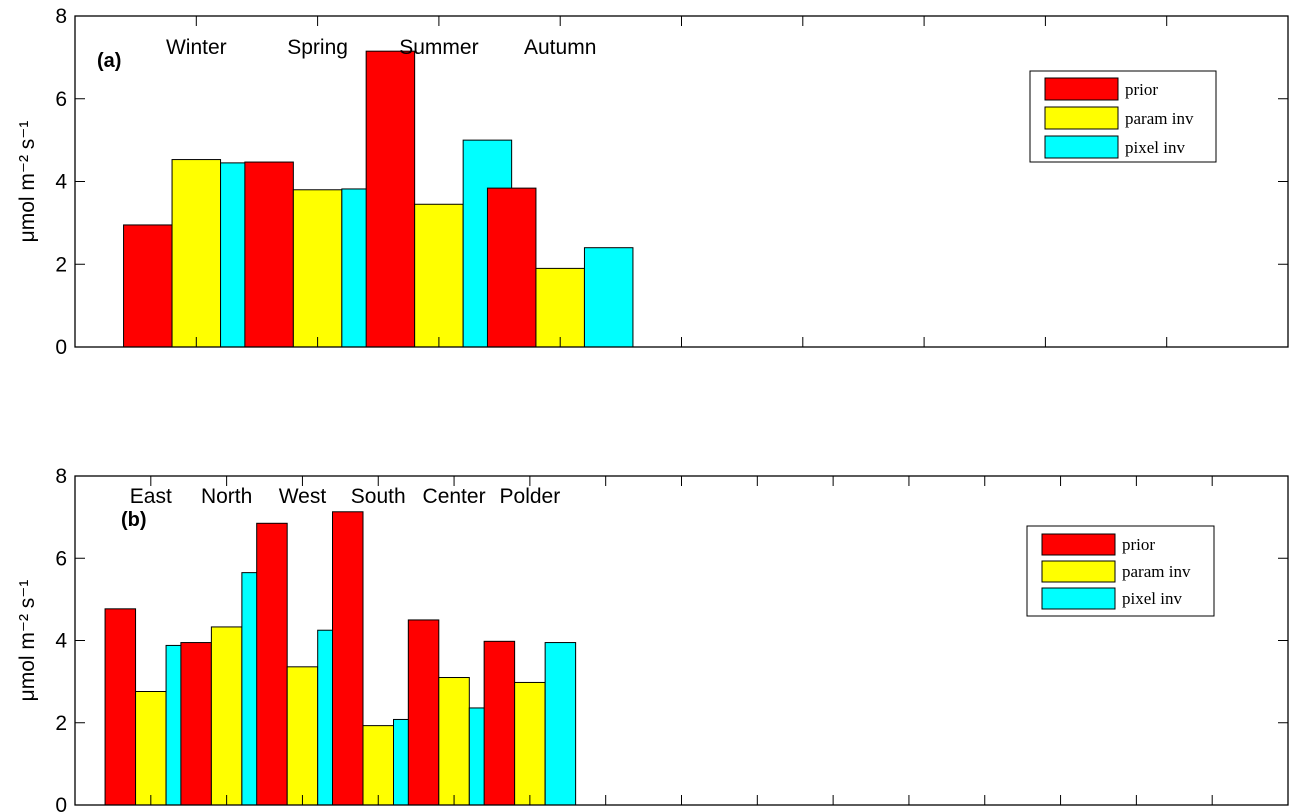 This screenshot has width=1291, height=812. I want to click on category-label: Spring, so click(317, 47).